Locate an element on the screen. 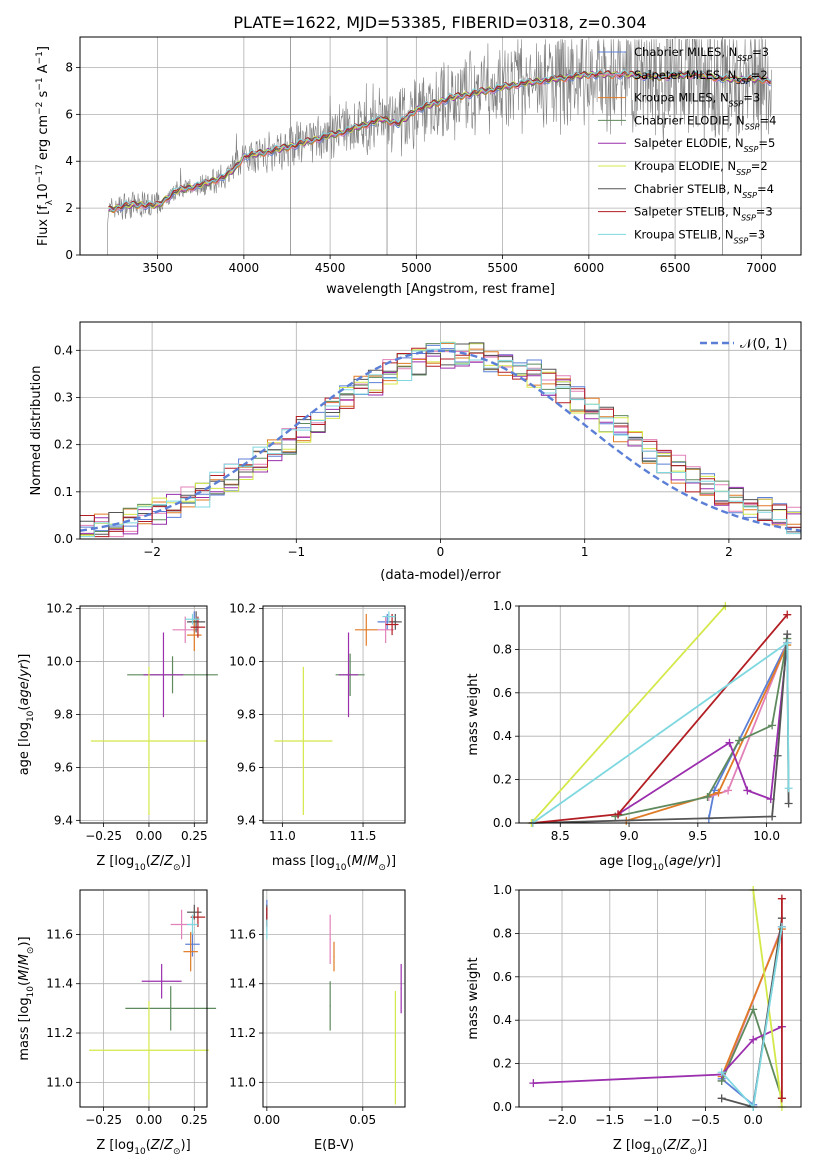 The image size is (819, 1170). y-tick-label: 2 is located at coordinates (69, 208).